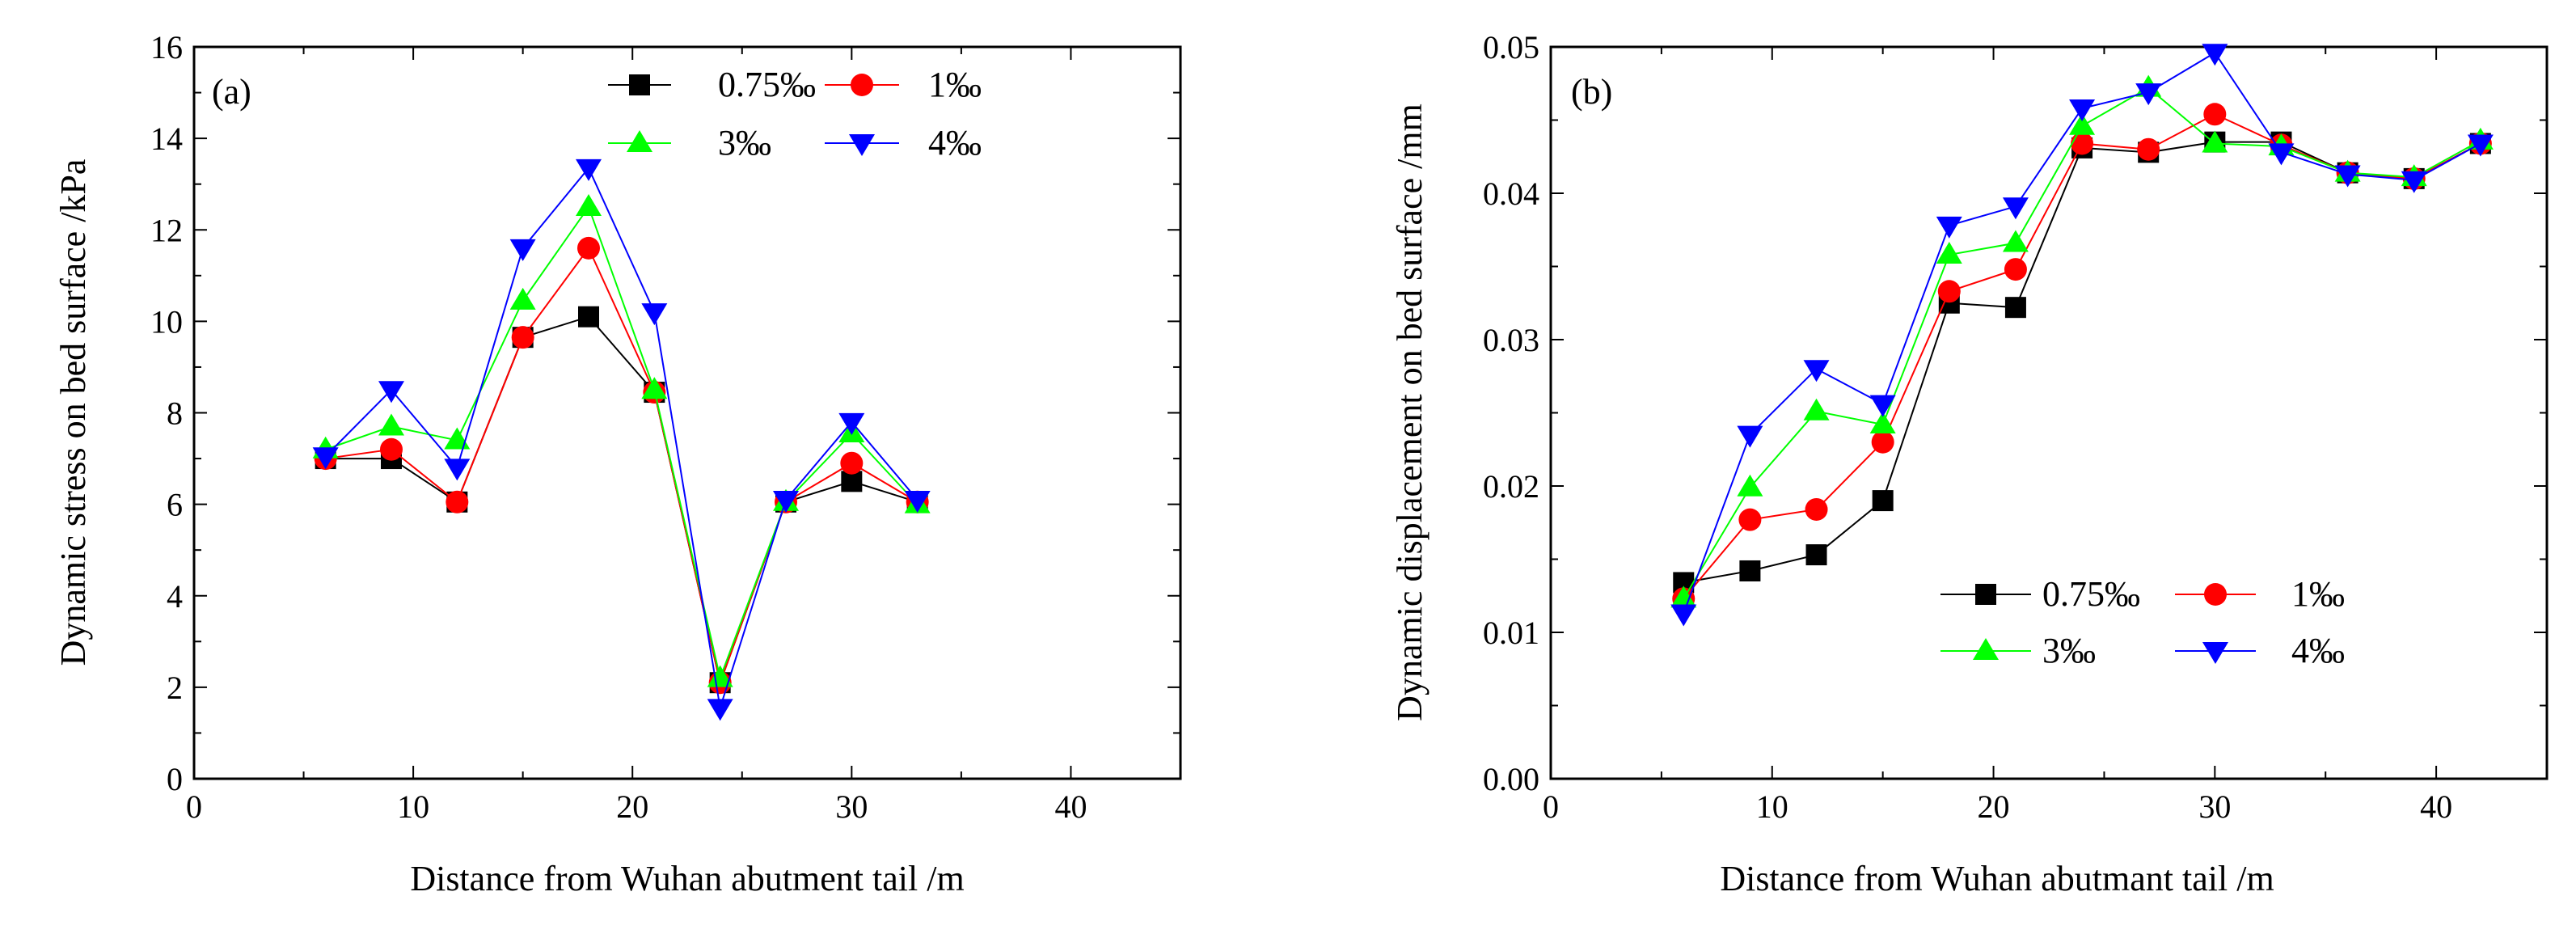  What do you see at coordinates (194, 806) in the screenshot?
I see `x-tick-label-a: 0` at bounding box center [194, 806].